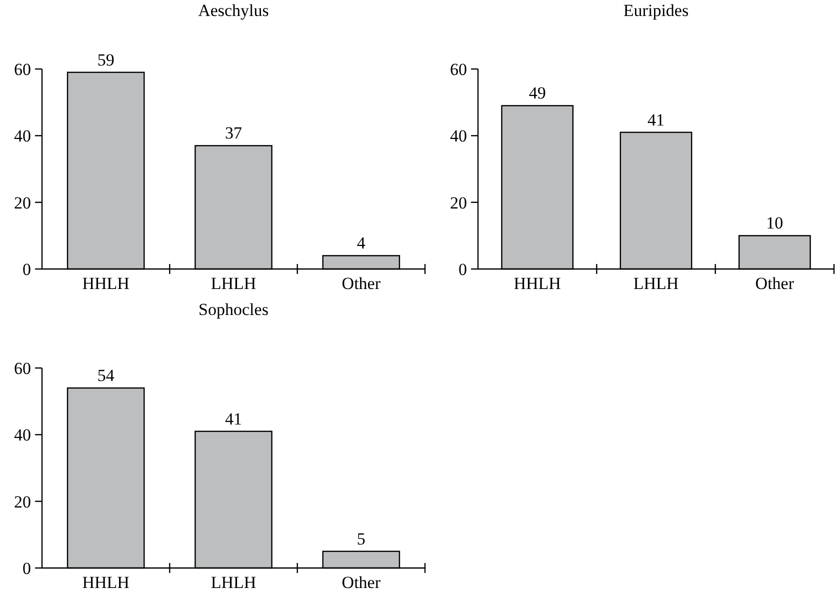 This screenshot has height=595, width=840. I want to click on data-label: 49, so click(537, 93).